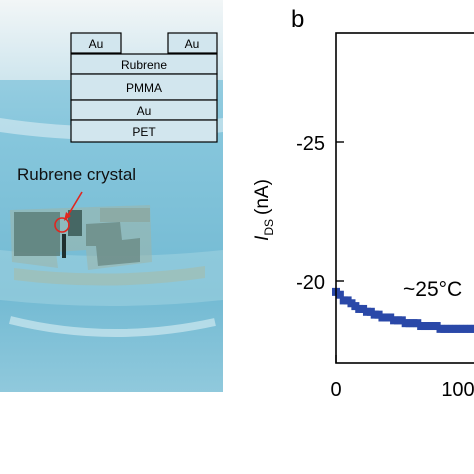 The height and width of the screenshot is (474, 474). What do you see at coordinates (81, 237) in the screenshot?
I see `flexible-device-film` at bounding box center [81, 237].